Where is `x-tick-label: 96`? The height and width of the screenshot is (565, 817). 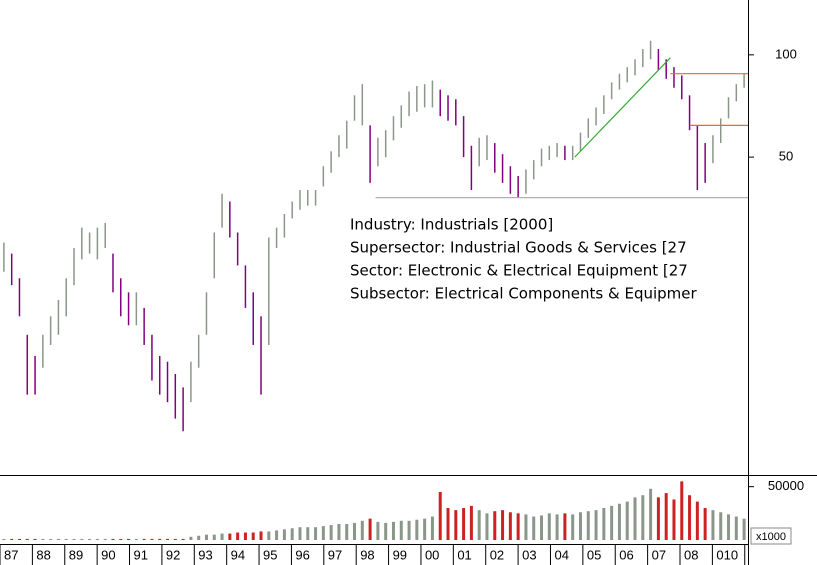 x-tick-label: 96 is located at coordinates (302, 554).